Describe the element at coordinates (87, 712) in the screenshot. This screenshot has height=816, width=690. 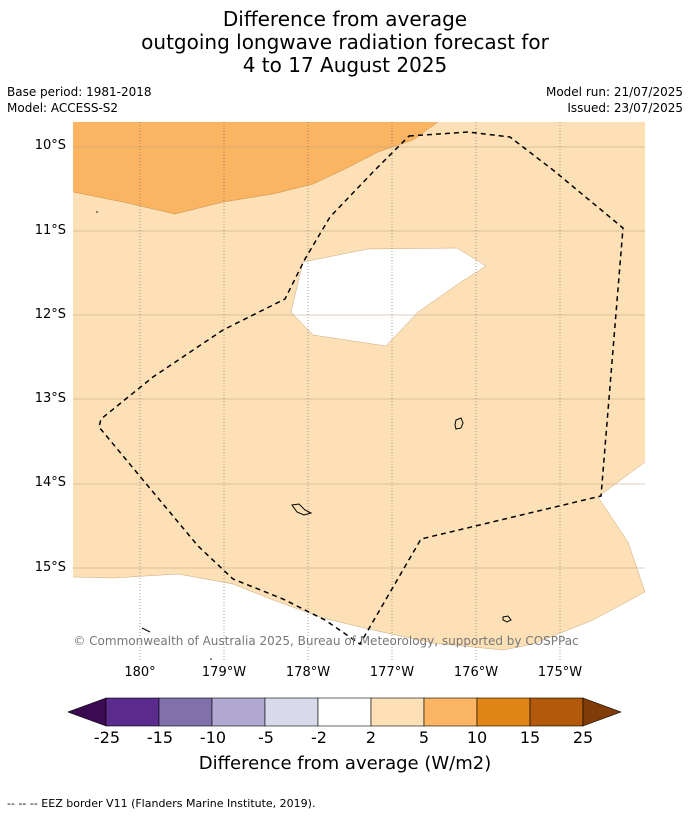
I see `colorbar-extend-low` at that location.